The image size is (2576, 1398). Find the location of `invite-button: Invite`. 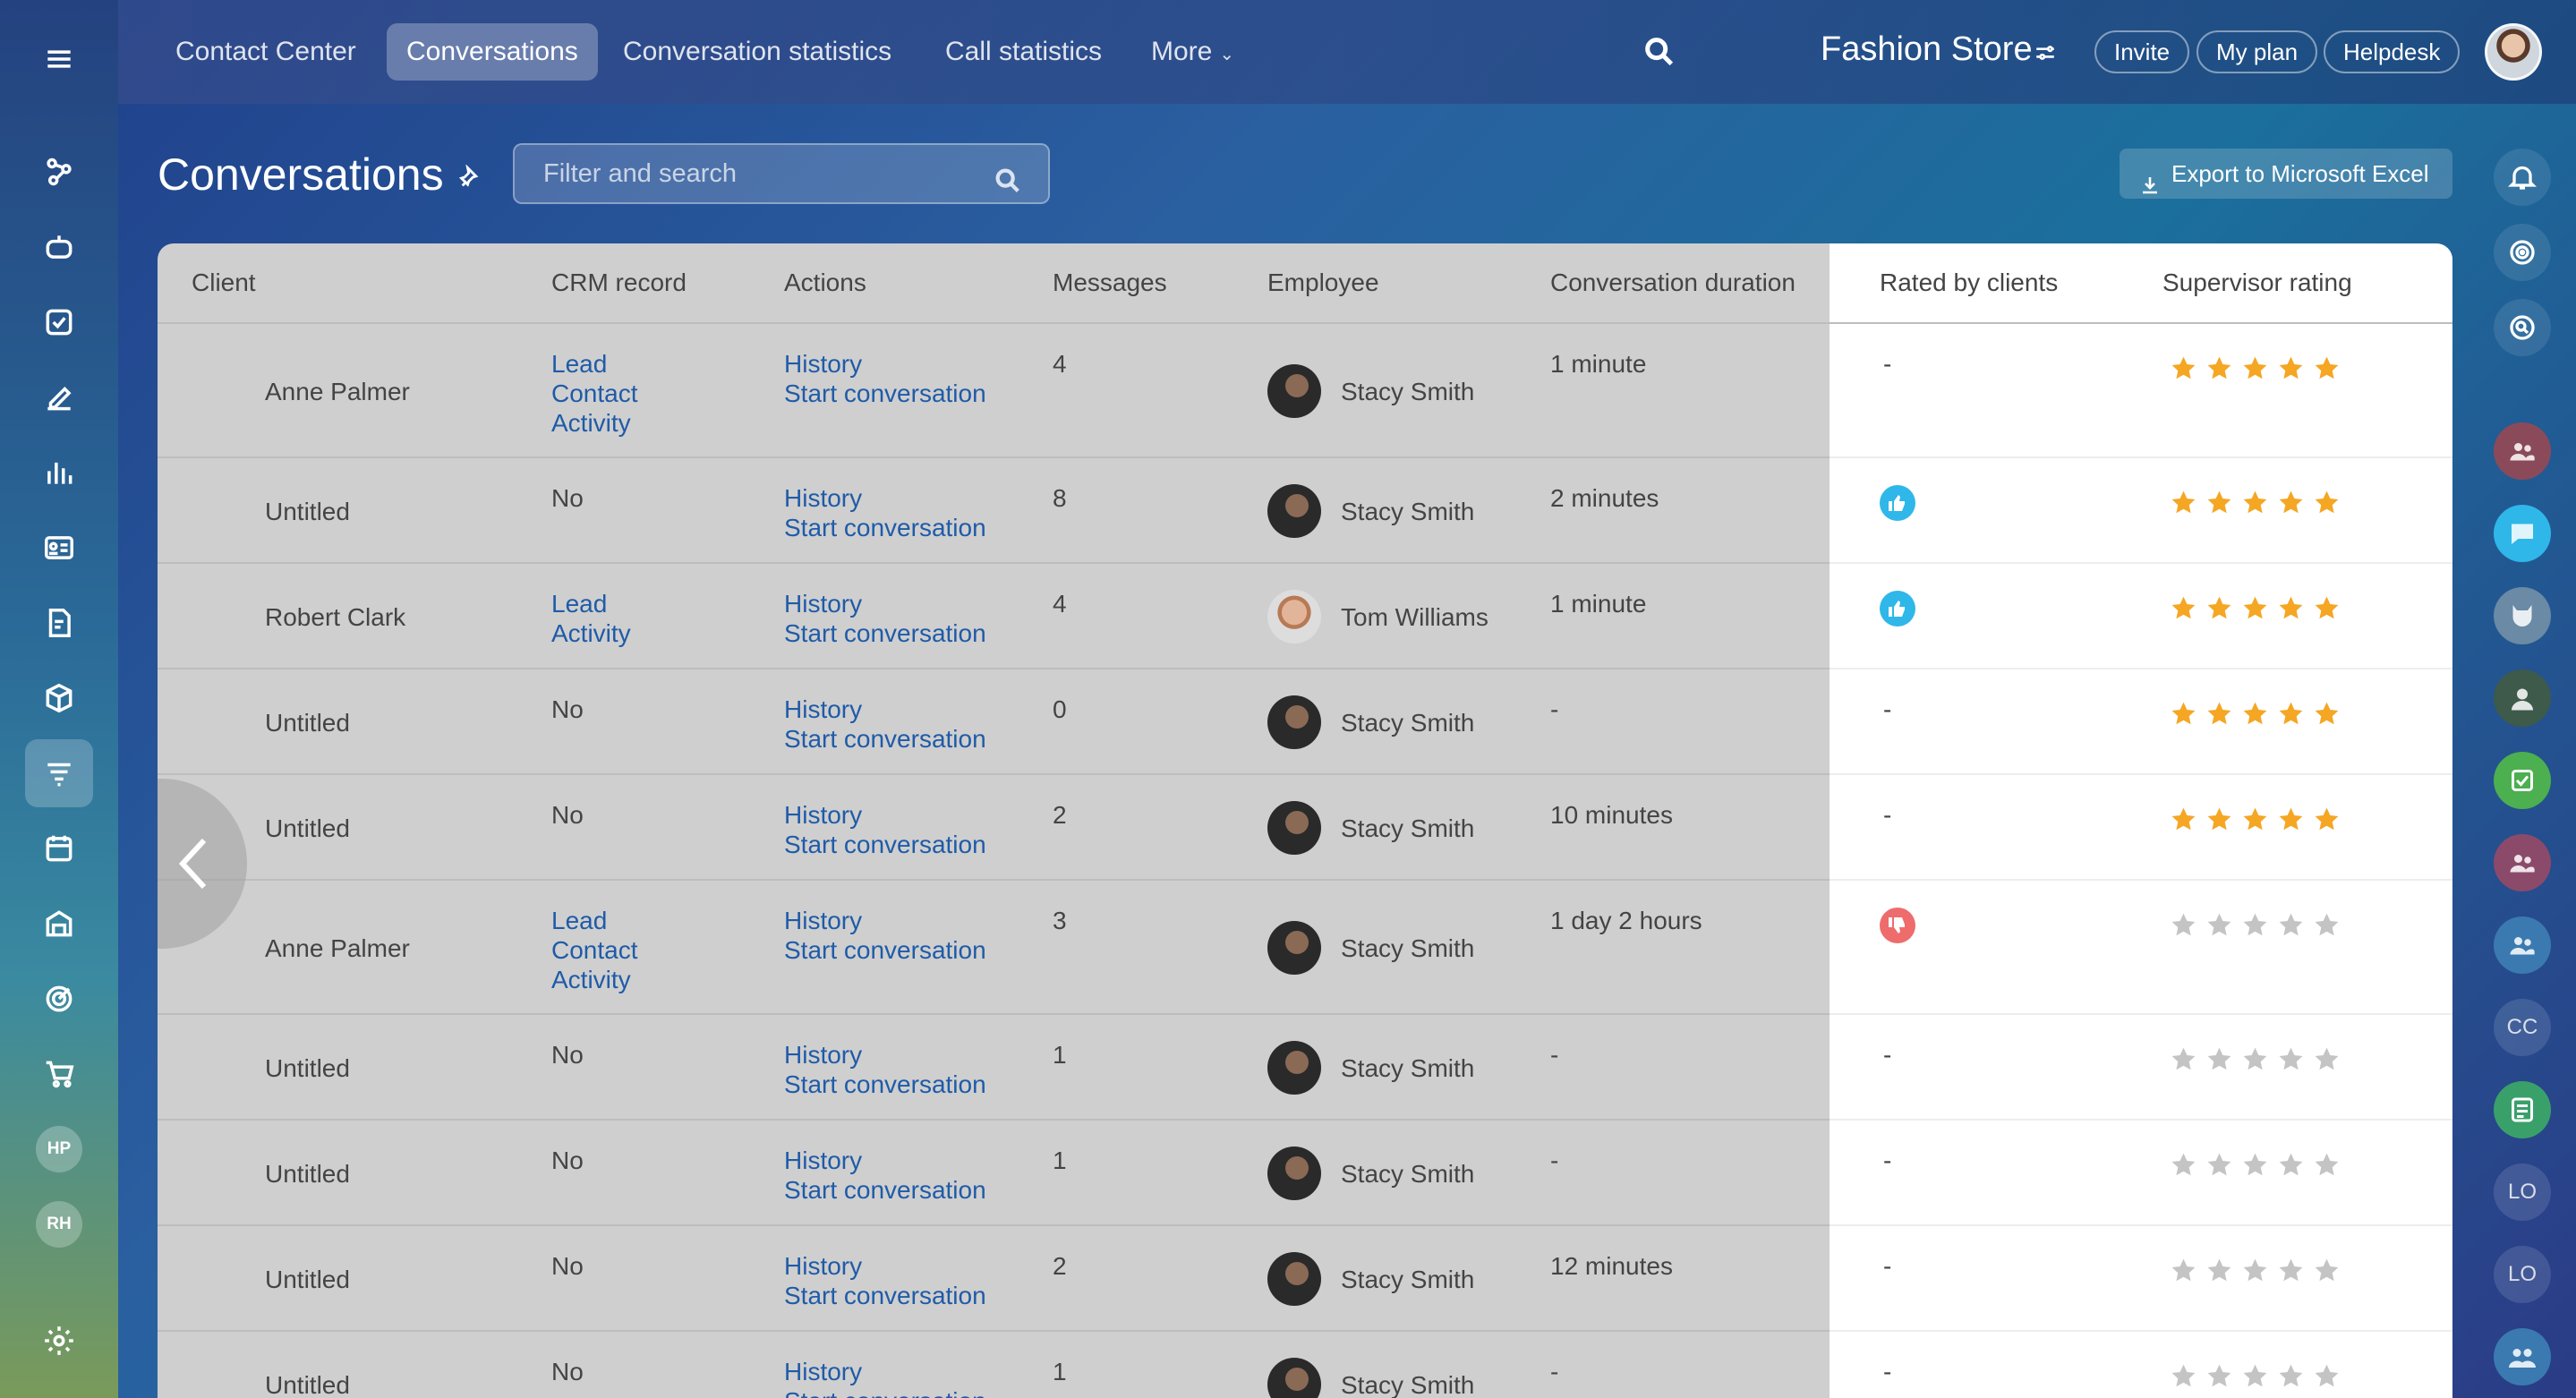

invite-button: Invite is located at coordinates (2142, 52).